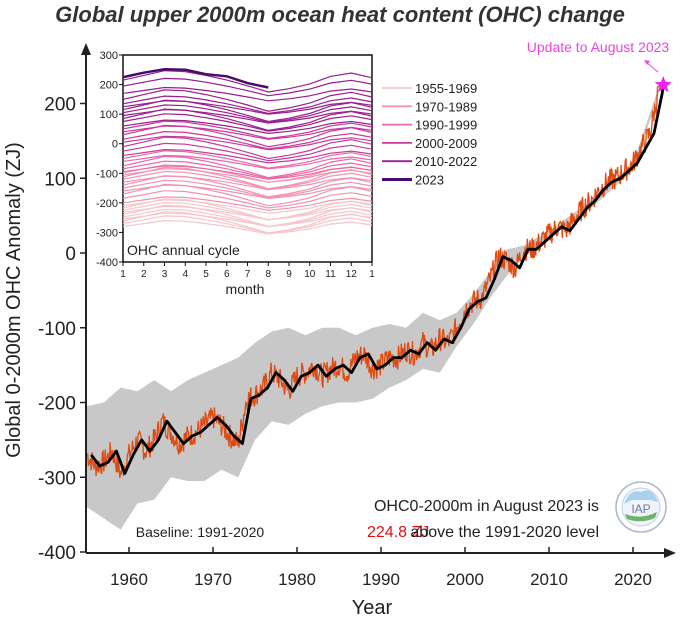 Image resolution: width=680 pixels, height=622 pixels. Describe the element at coordinates (115, 145) in the screenshot. I see `inset-y-tick-label: 0` at that location.